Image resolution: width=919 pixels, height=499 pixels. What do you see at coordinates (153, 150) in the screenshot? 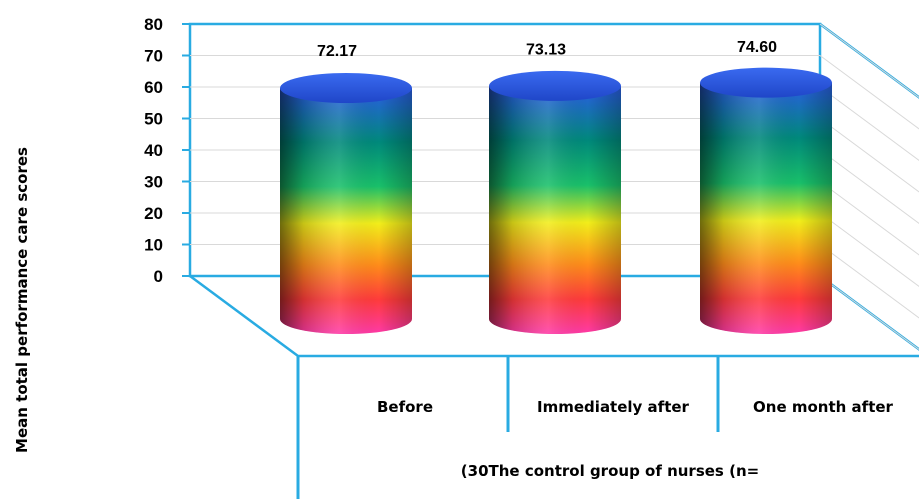
I see `y-tick-label: 40` at bounding box center [153, 150].